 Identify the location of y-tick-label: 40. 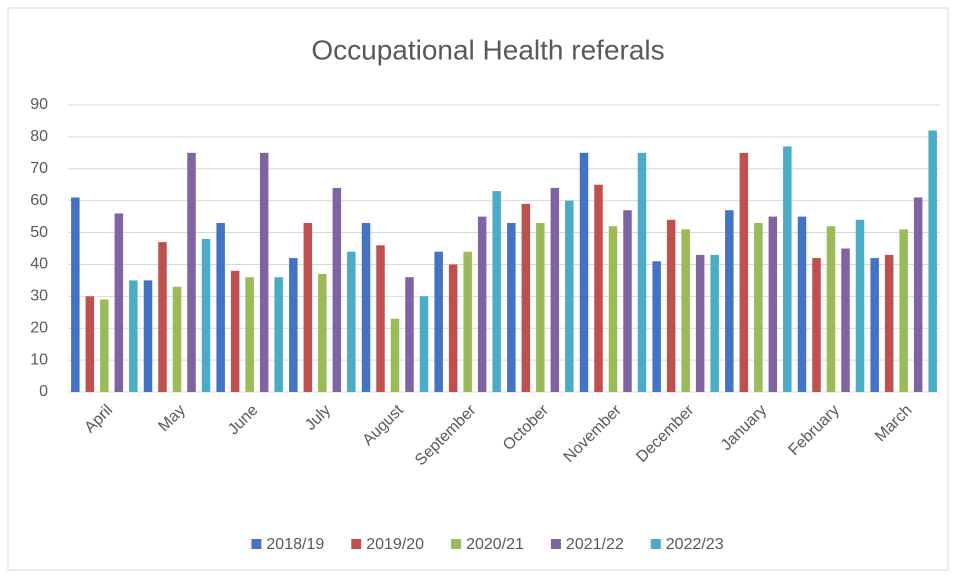
(39, 264).